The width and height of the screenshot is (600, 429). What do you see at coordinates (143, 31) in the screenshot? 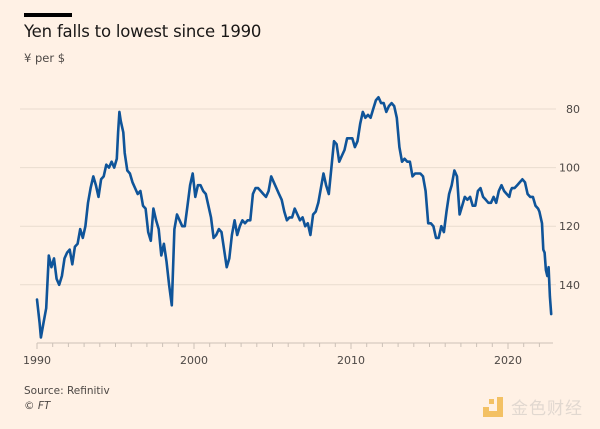
I see `chart-title: Yen falls to lowest since 1990` at bounding box center [143, 31].